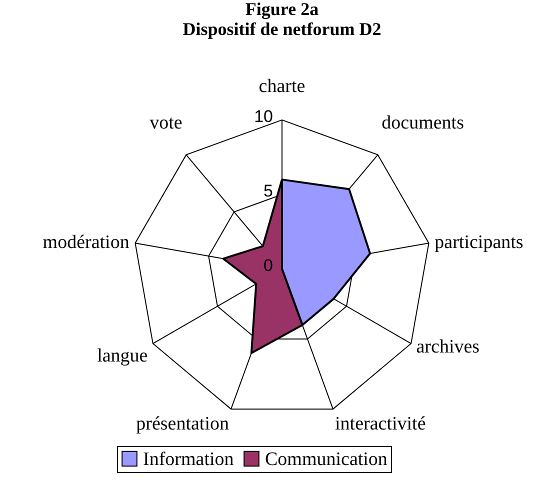 The height and width of the screenshot is (483, 555). What do you see at coordinates (263, 116) in the screenshot?
I see `y-tick-label: 10` at bounding box center [263, 116].